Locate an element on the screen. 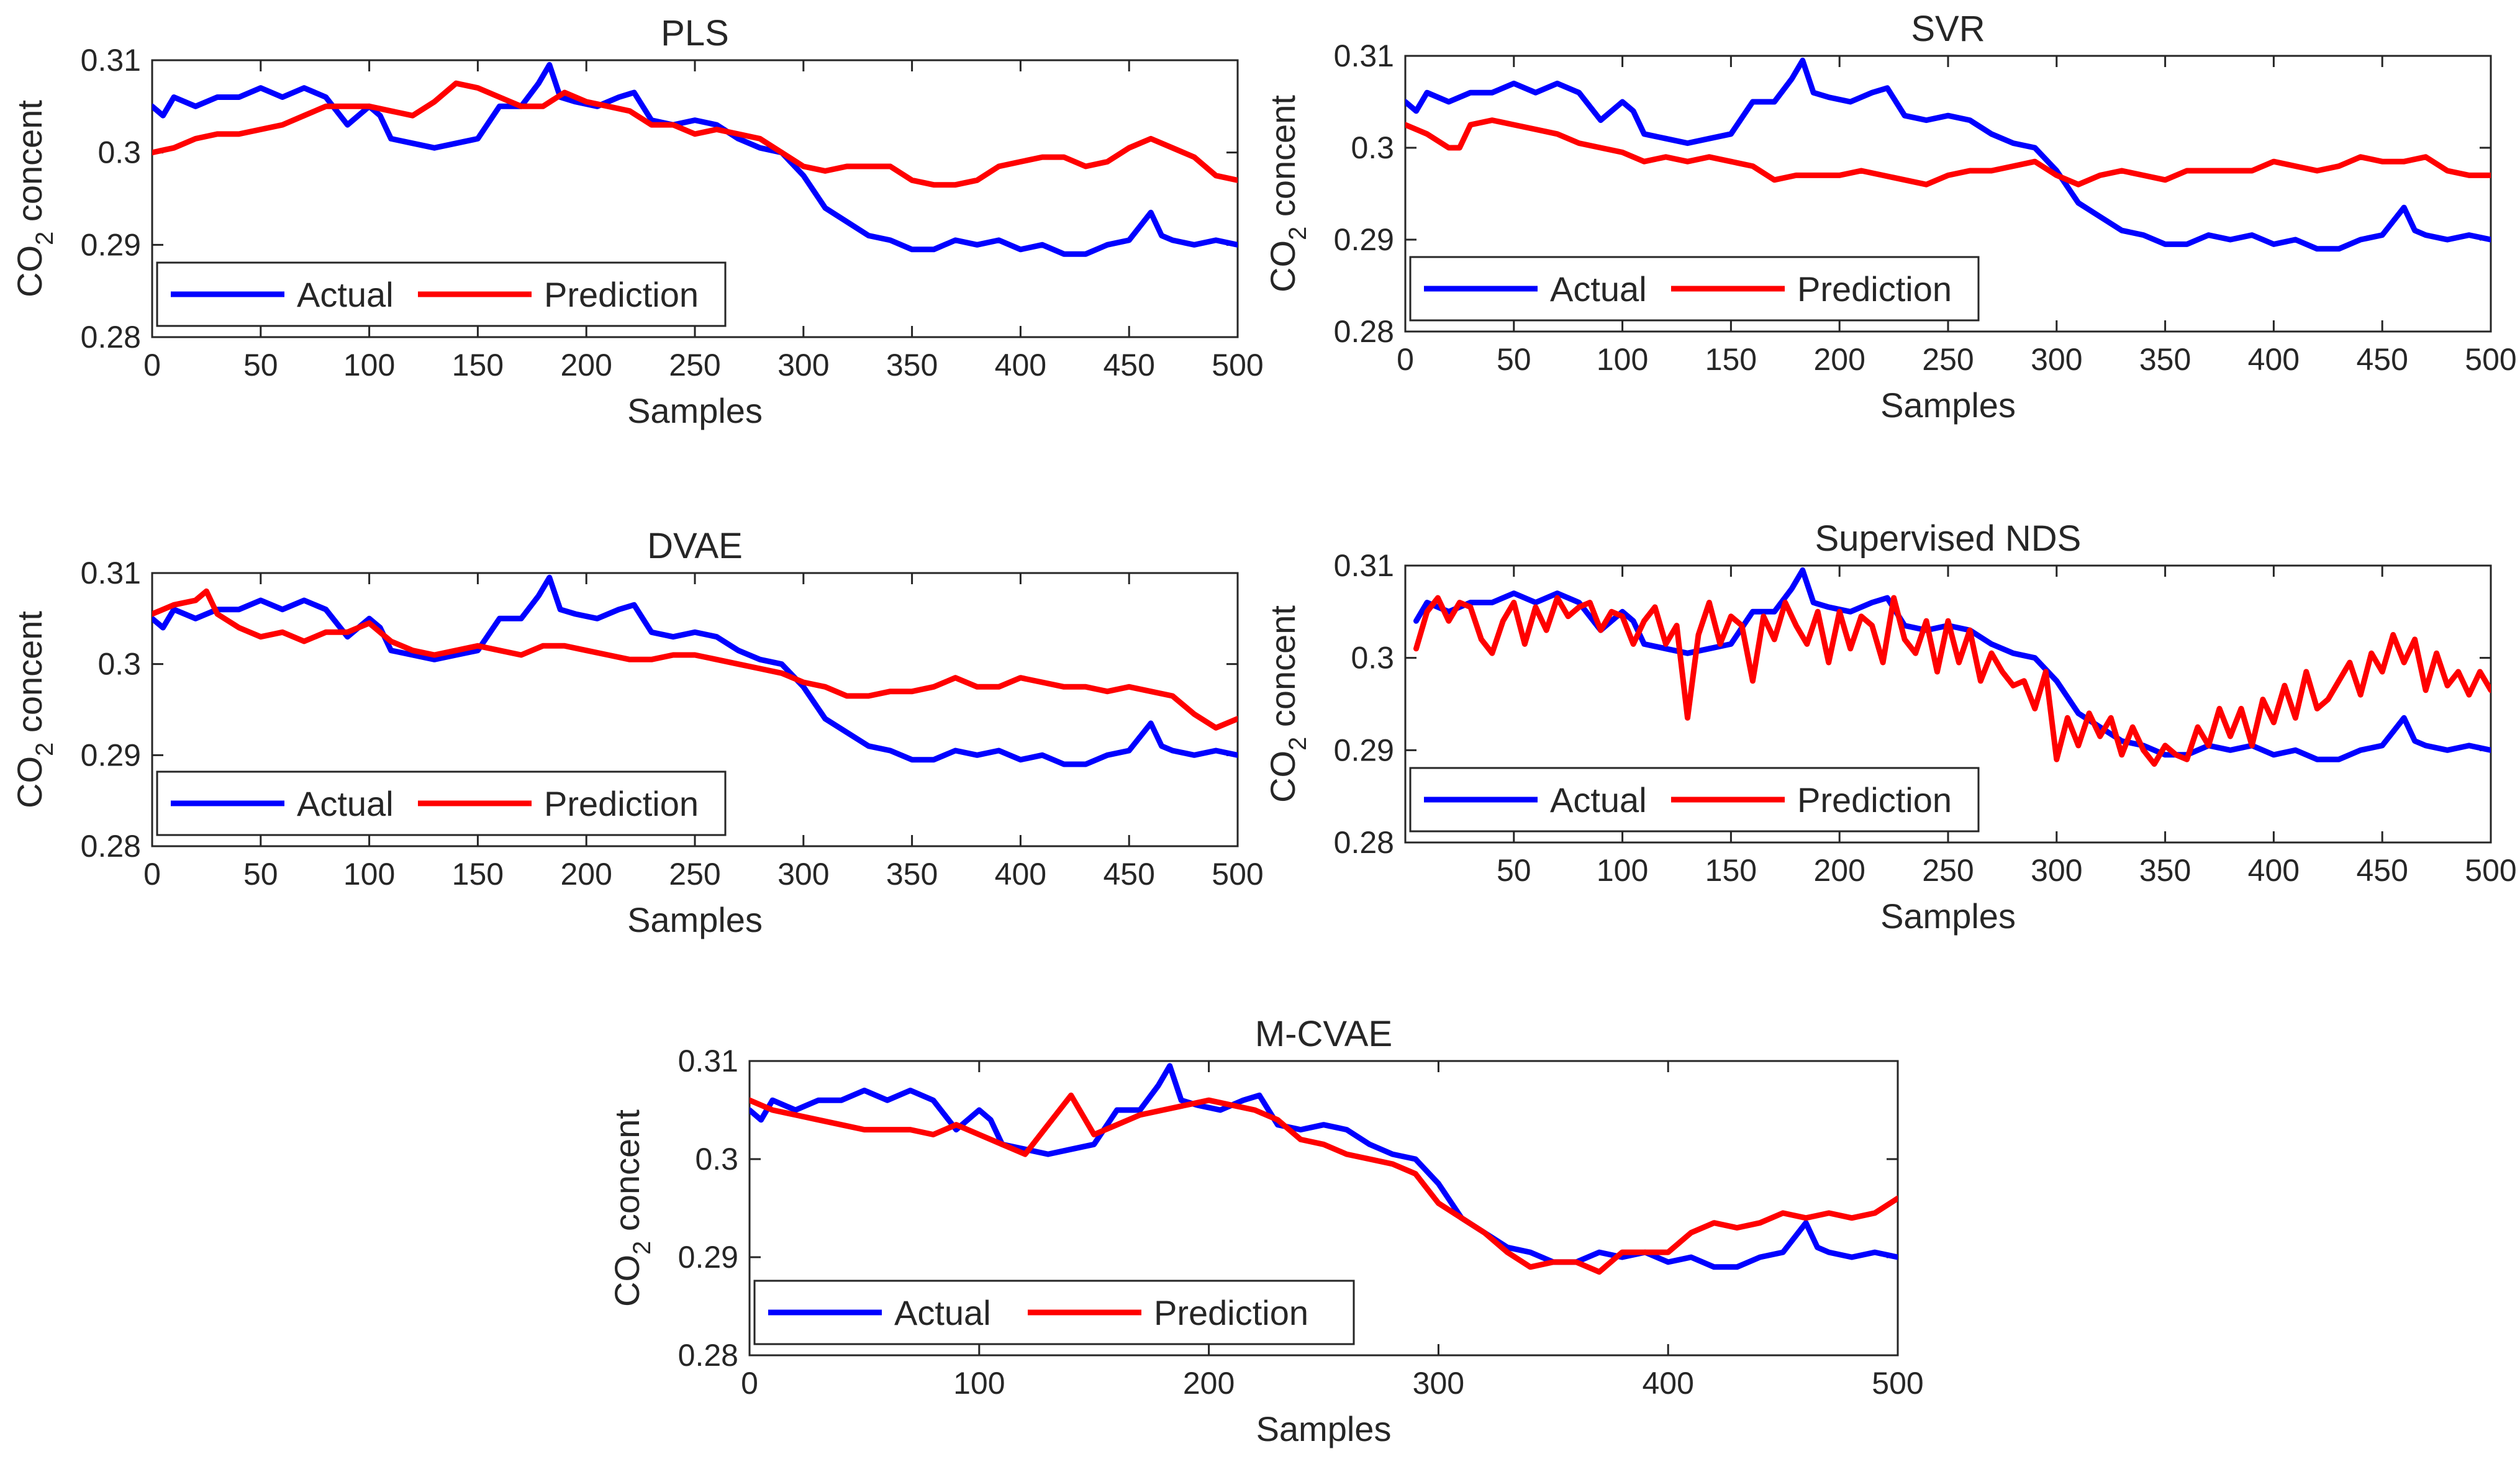 This screenshot has width=2520, height=1472. chart-title: Supervised NDS is located at coordinates (1949, 538).